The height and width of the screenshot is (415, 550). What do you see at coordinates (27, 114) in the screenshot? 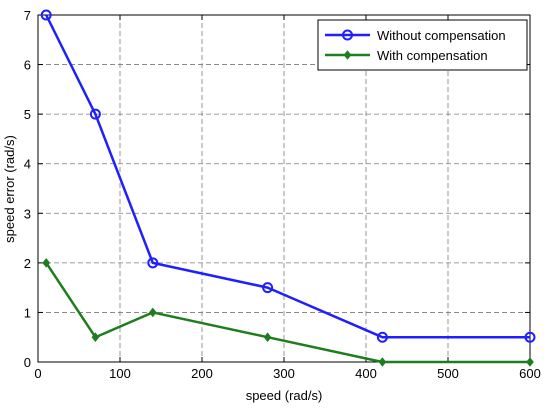
I see `y-tick-label: 5` at bounding box center [27, 114].